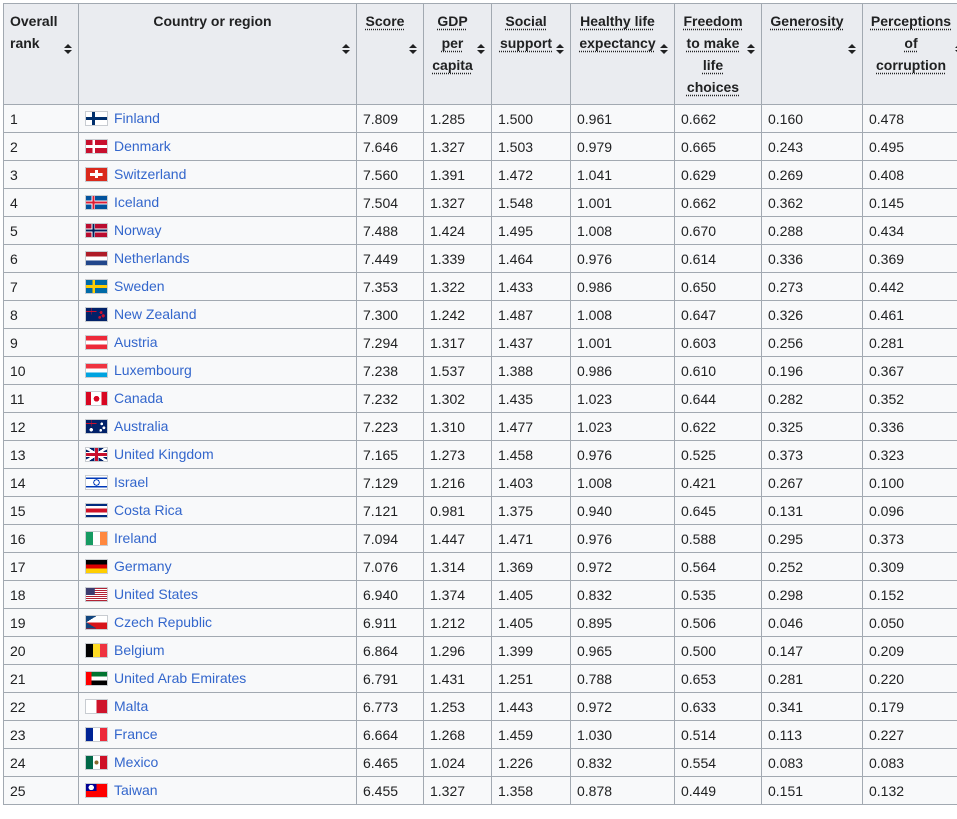  I want to click on freedom-cell: 0.645, so click(718, 511).